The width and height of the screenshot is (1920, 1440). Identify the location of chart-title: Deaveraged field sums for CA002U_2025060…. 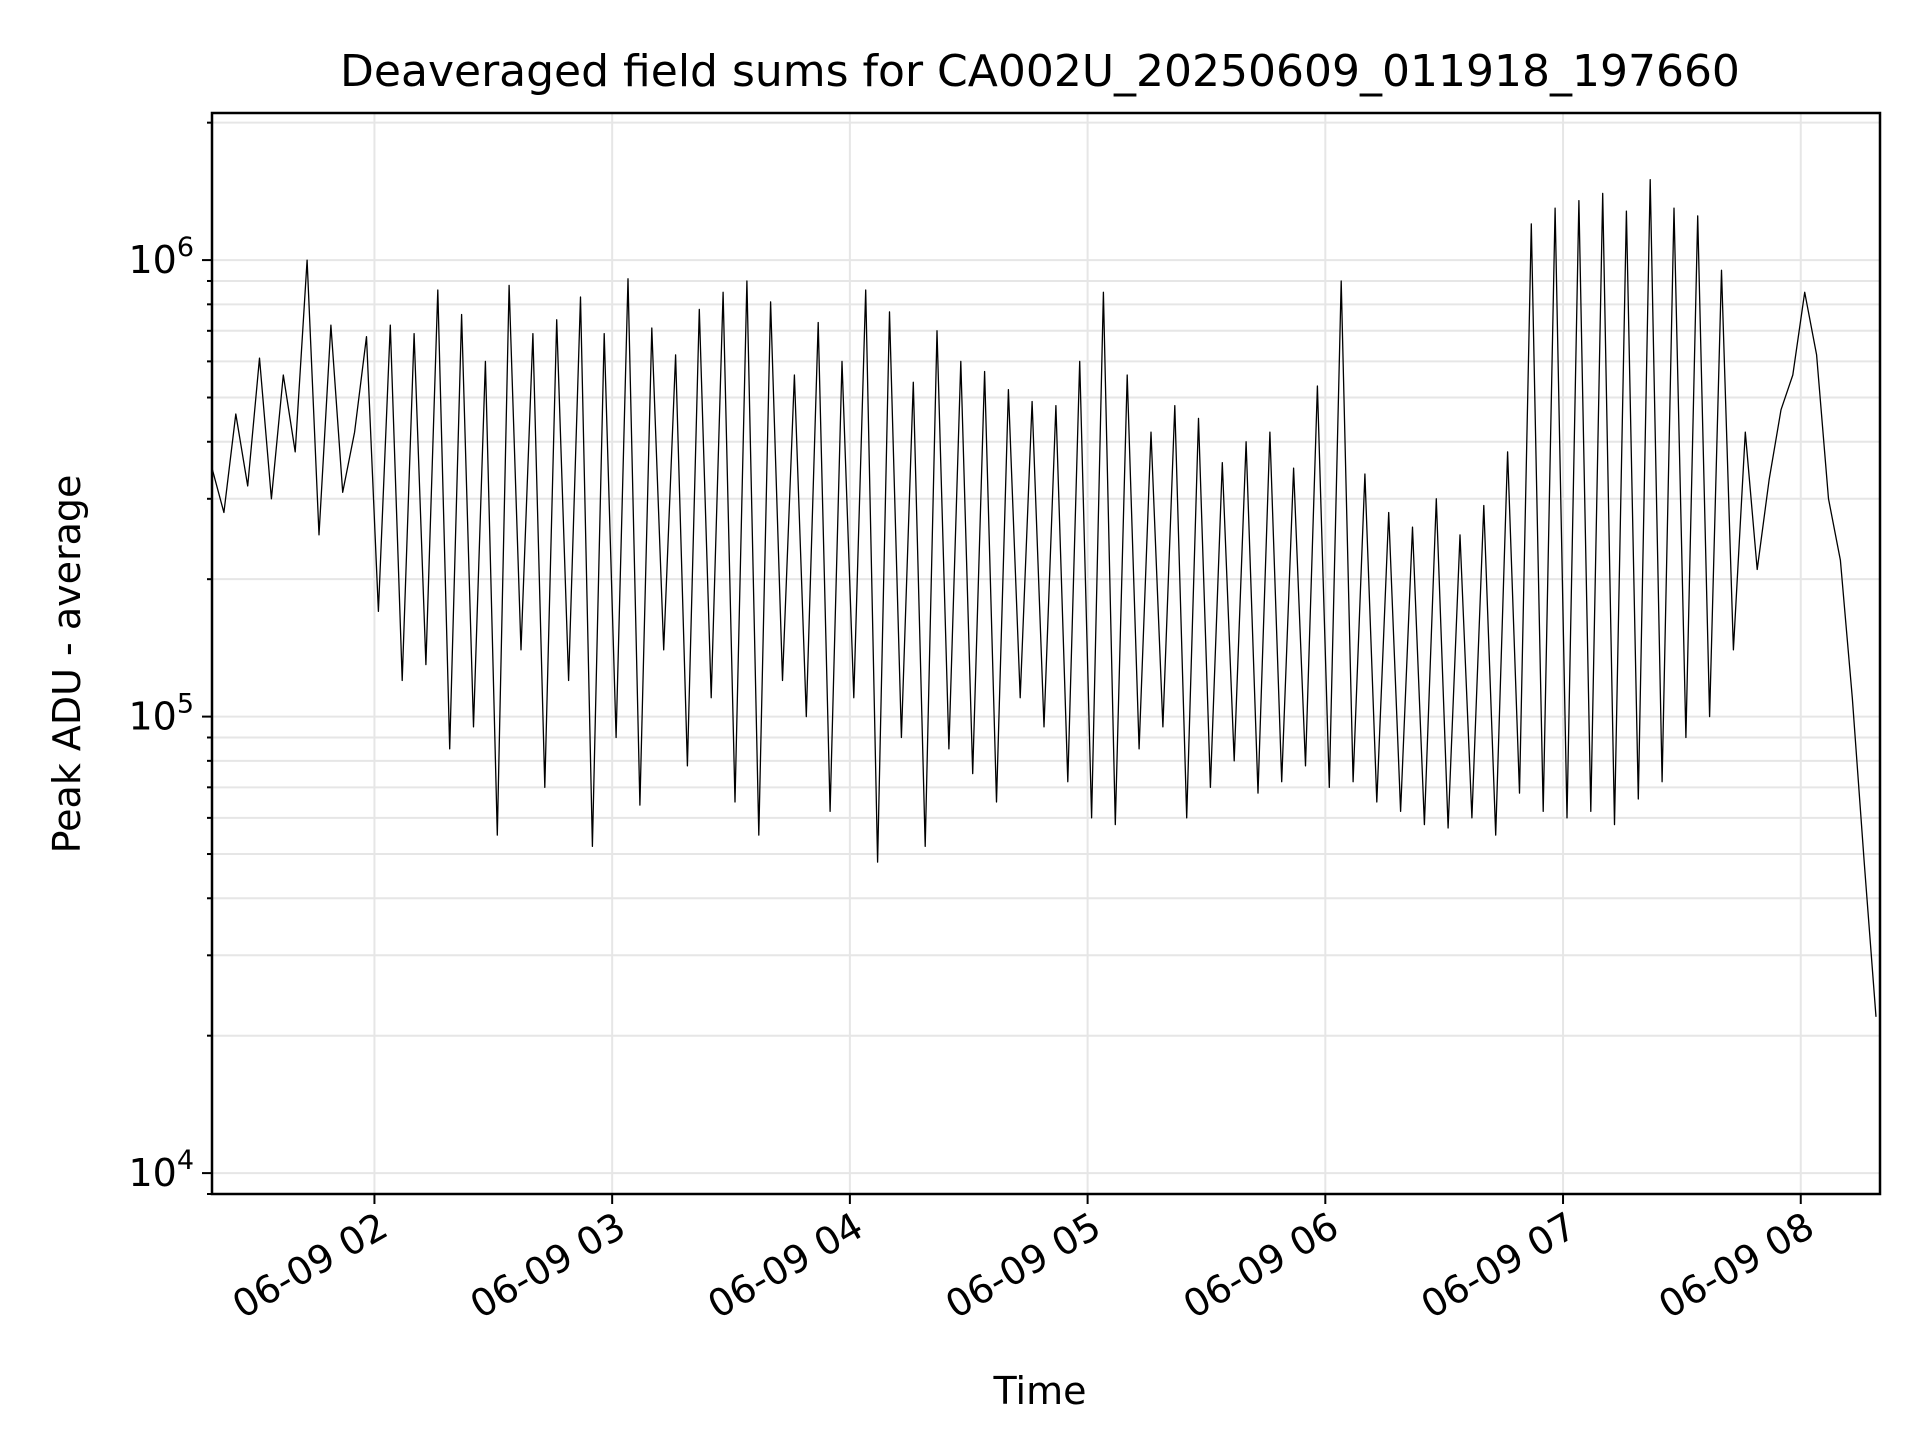
(1040, 71).